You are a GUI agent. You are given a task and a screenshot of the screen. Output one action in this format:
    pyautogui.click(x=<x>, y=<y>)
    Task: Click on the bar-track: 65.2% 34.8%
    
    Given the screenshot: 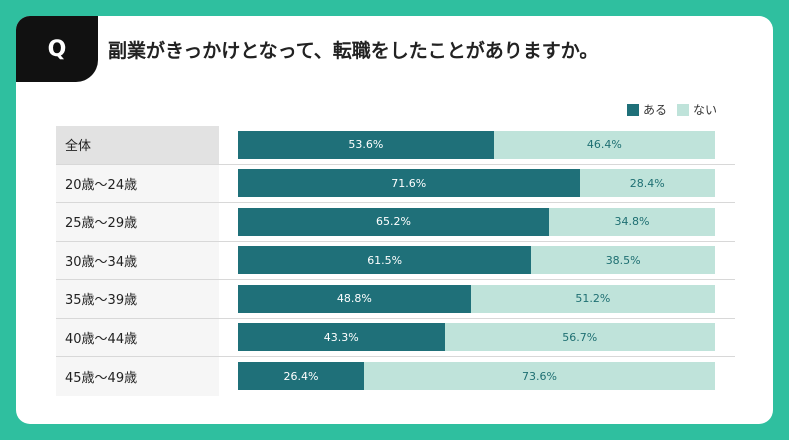 What is the action you would take?
    pyautogui.click(x=476, y=221)
    